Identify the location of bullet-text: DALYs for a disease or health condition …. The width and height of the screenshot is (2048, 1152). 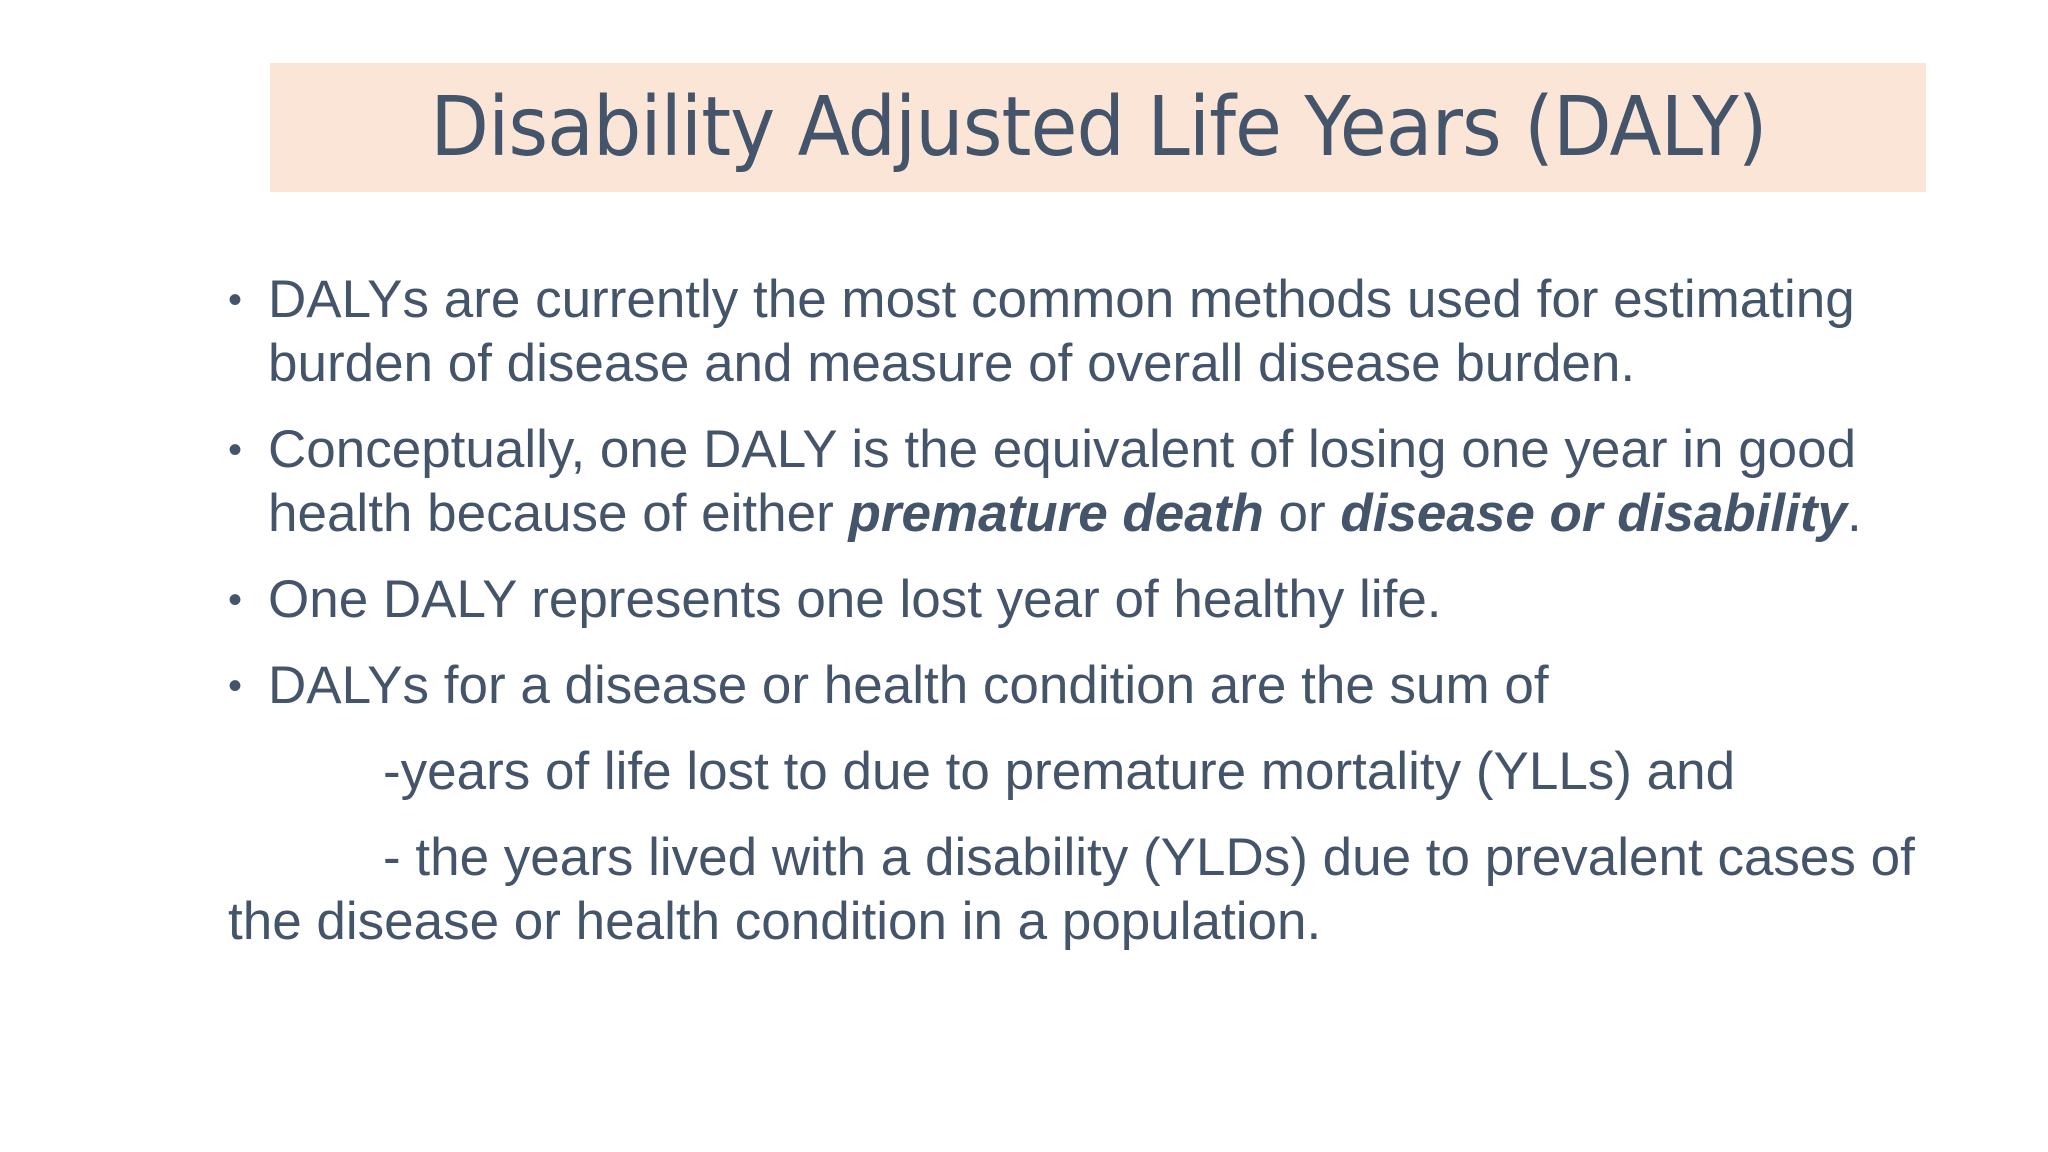
(908, 685).